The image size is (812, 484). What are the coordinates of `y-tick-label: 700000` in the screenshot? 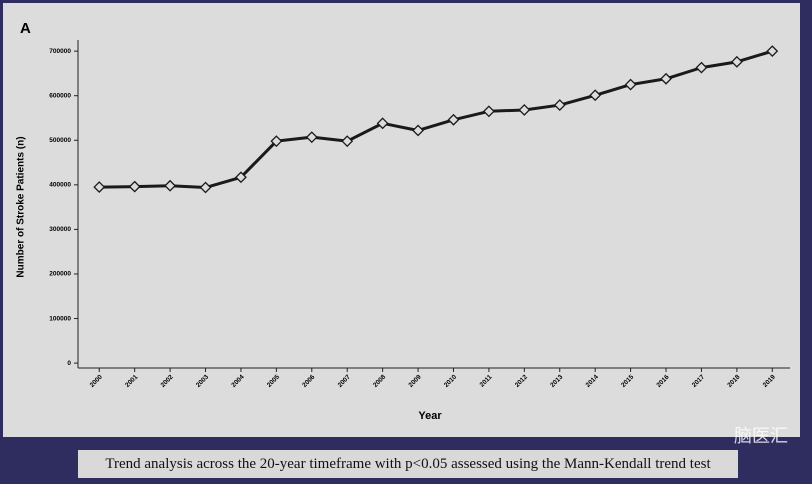 It's located at (60, 51).